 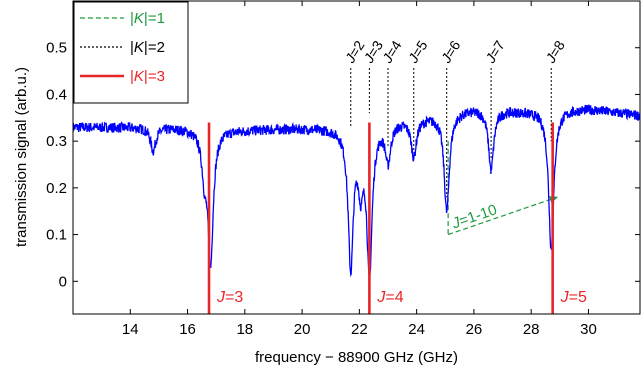 I want to click on k2-j-label: J=5, so click(x=417, y=51).